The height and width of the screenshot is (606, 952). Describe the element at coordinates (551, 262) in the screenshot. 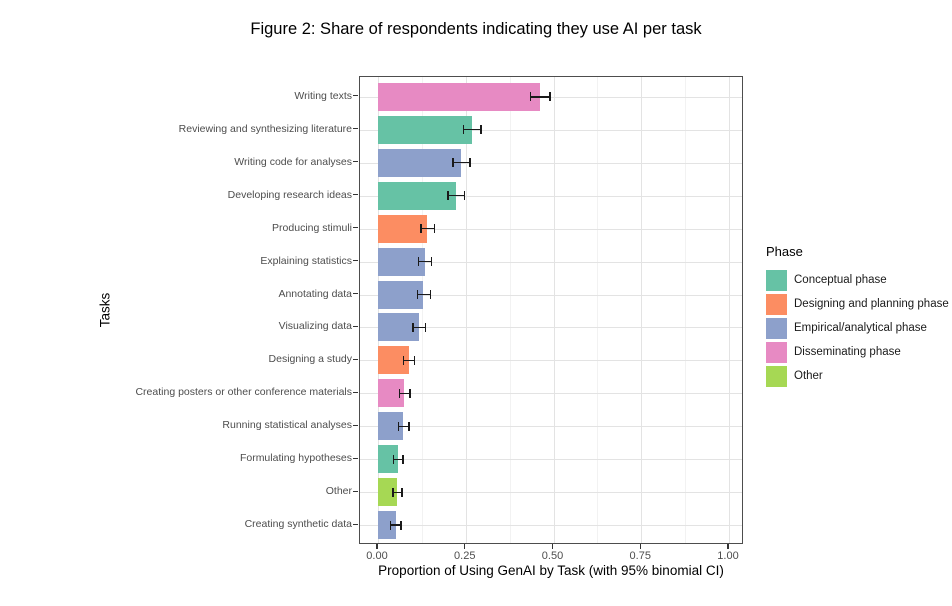

I see `gridline-row-explaining-statistics` at that location.